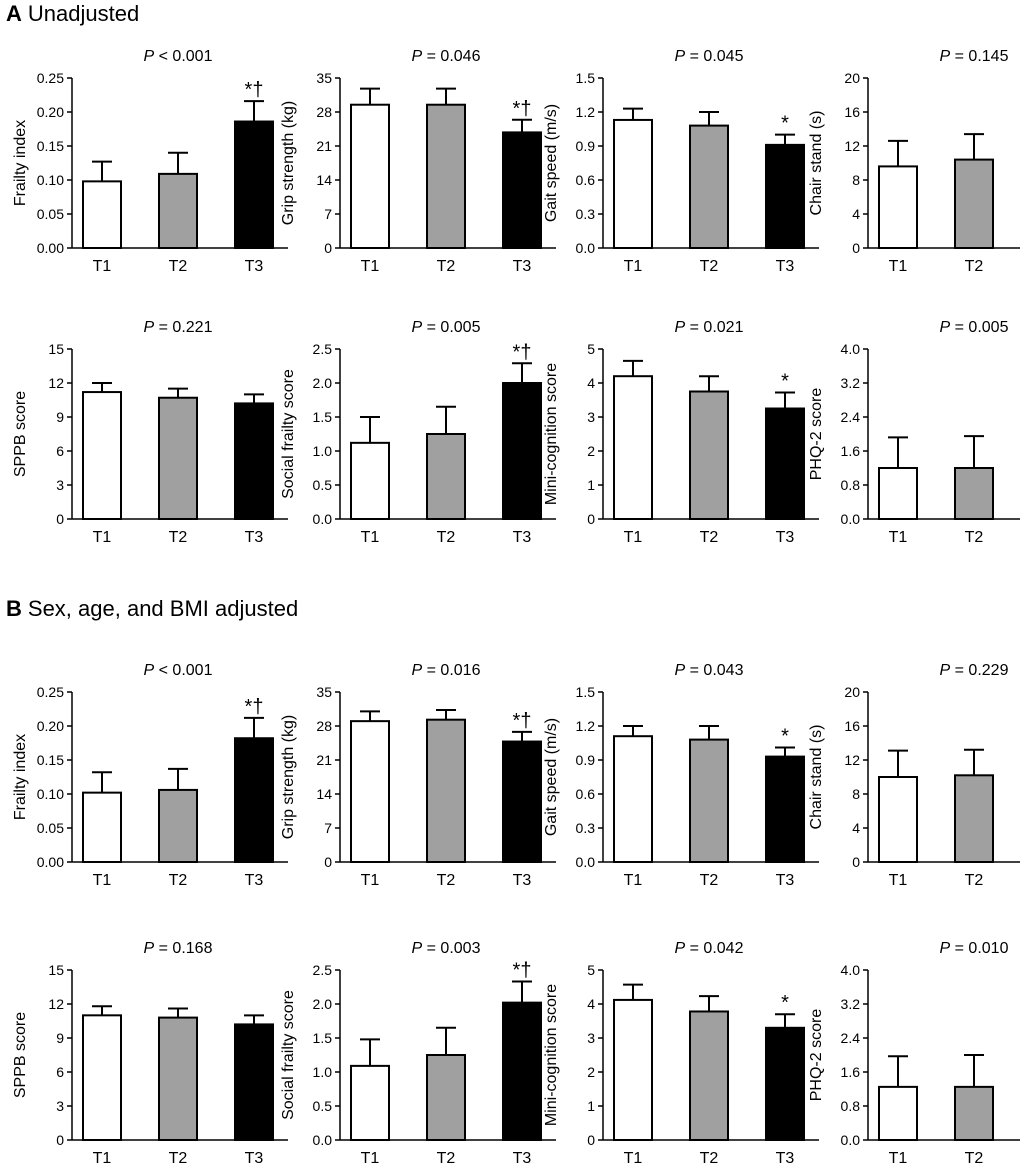  Describe the element at coordinates (20, 777) in the screenshot. I see `y-axis-label: Frailty index` at that location.